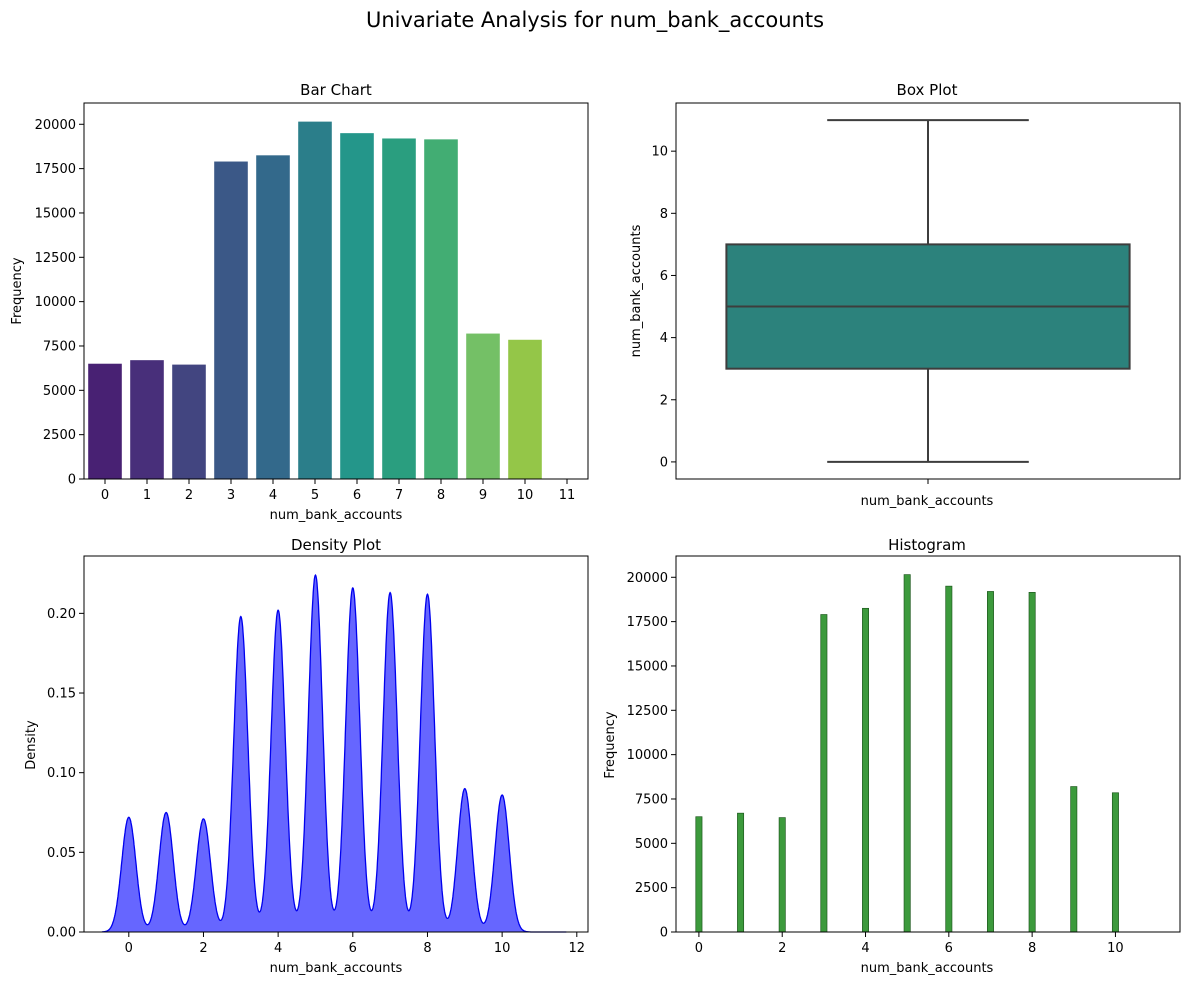 The image size is (1189, 985). What do you see at coordinates (17, 290) in the screenshot?
I see `bar-chart-ylabel: Frequency` at bounding box center [17, 290].